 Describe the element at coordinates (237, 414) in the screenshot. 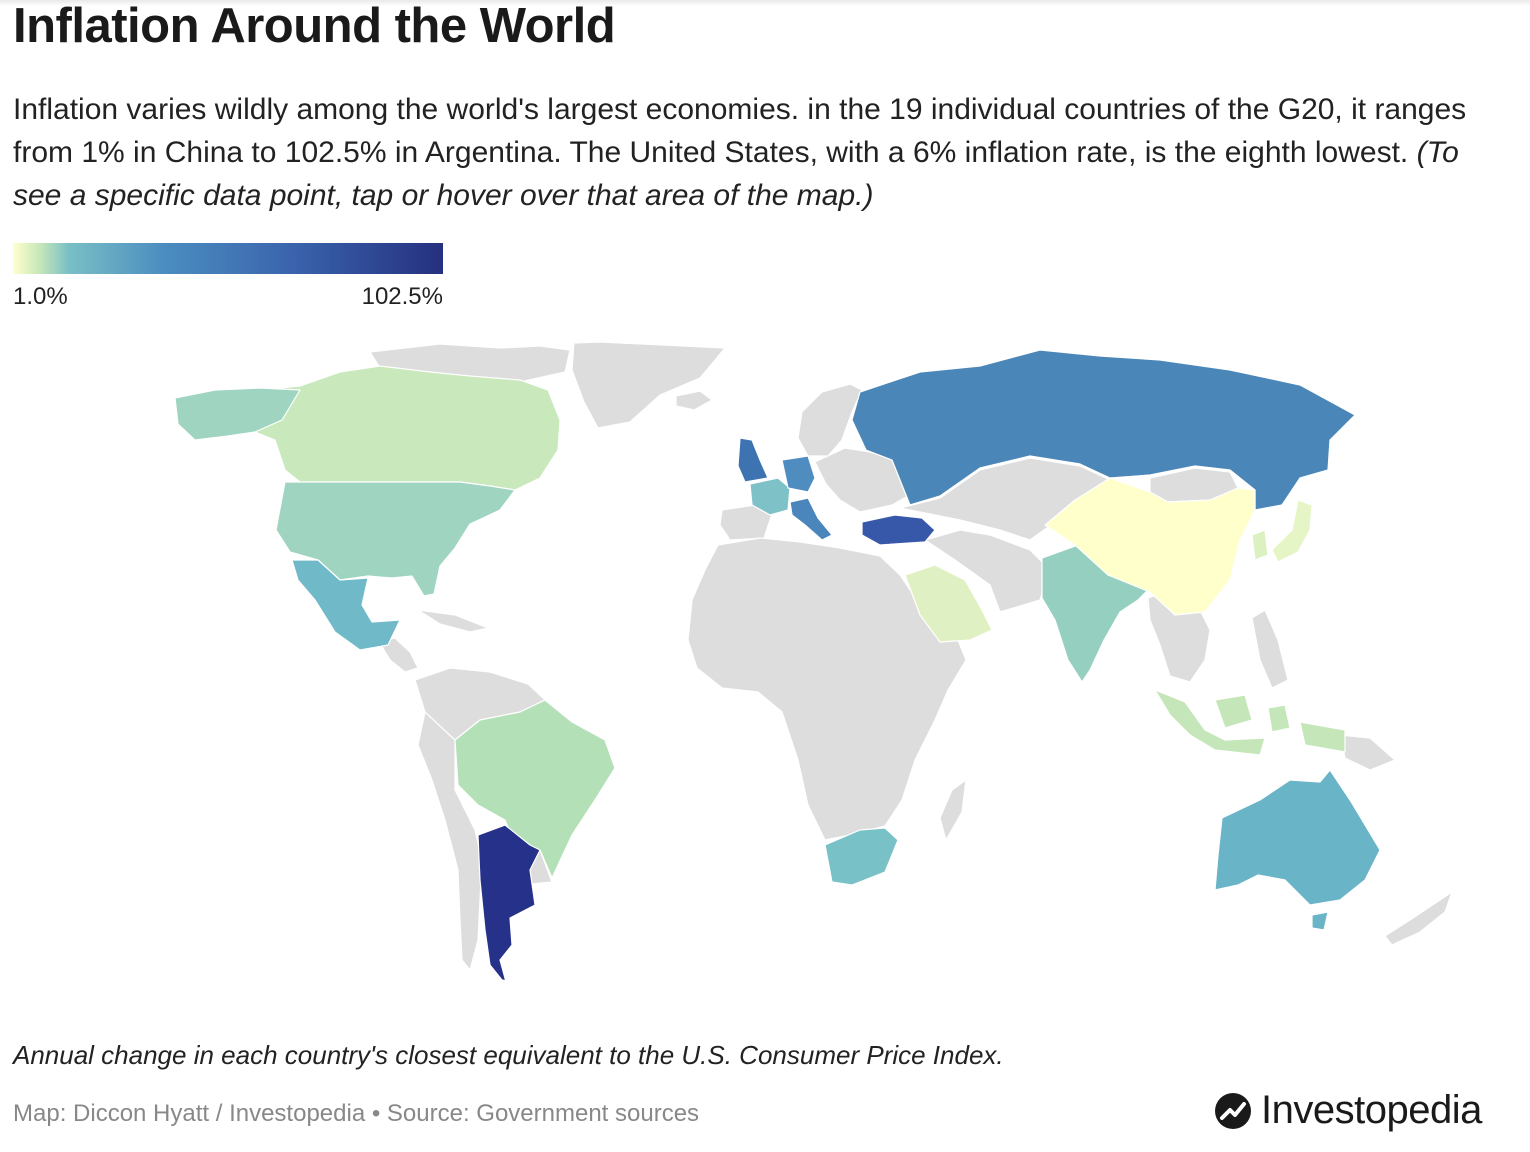

I see `country-usa-alaska` at that location.